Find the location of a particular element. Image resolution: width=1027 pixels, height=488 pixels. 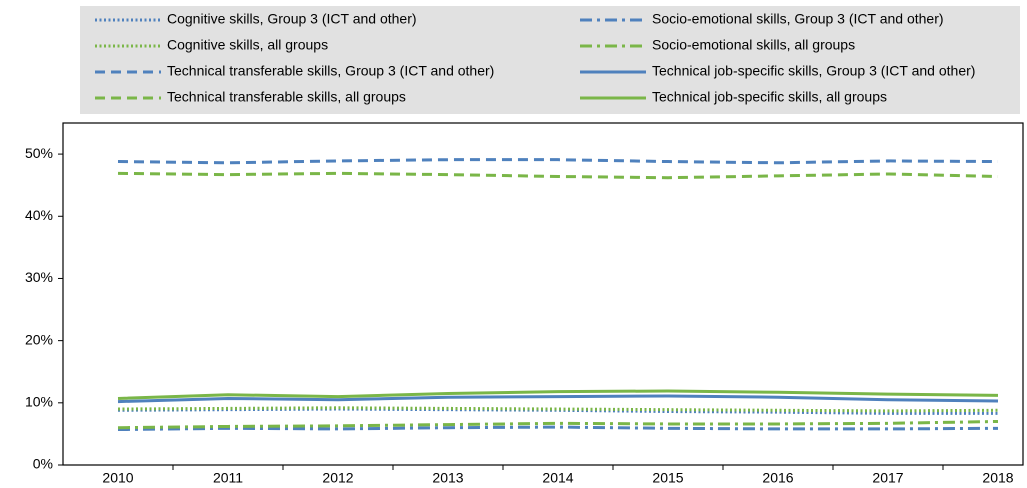

x-tick-label: 2017 is located at coordinates (887, 478).